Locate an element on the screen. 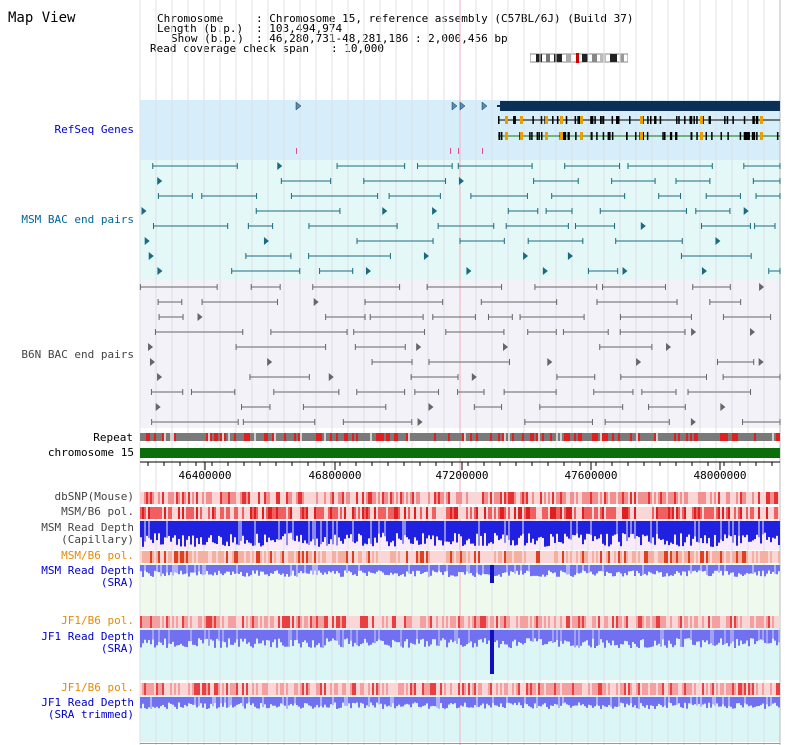  jf1-b6-pol-label-1: JF1/B6 pol. is located at coordinates (97, 620).